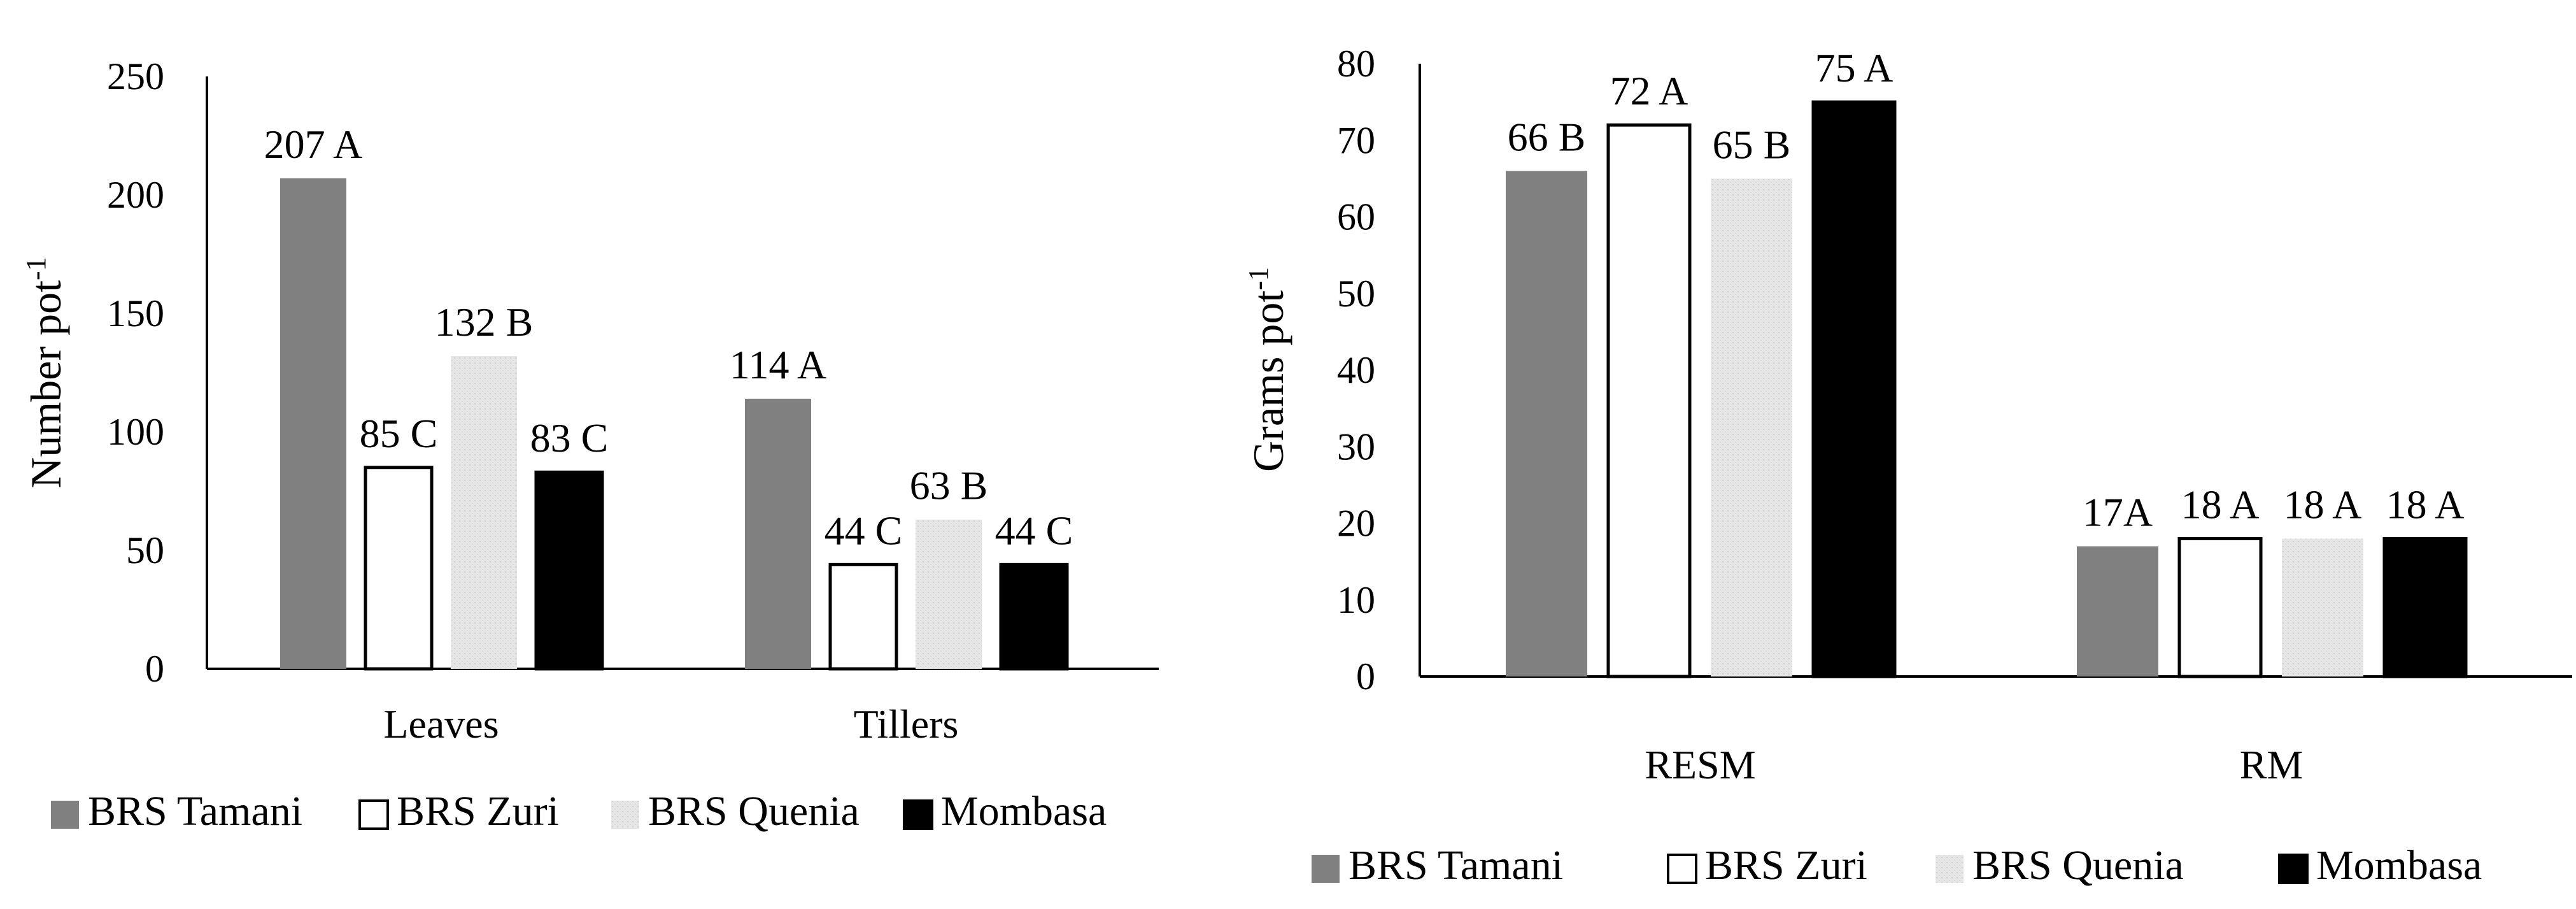 The image size is (2576, 909). Describe the element at coordinates (949, 485) in the screenshot. I see `data-label: 63 B` at that location.